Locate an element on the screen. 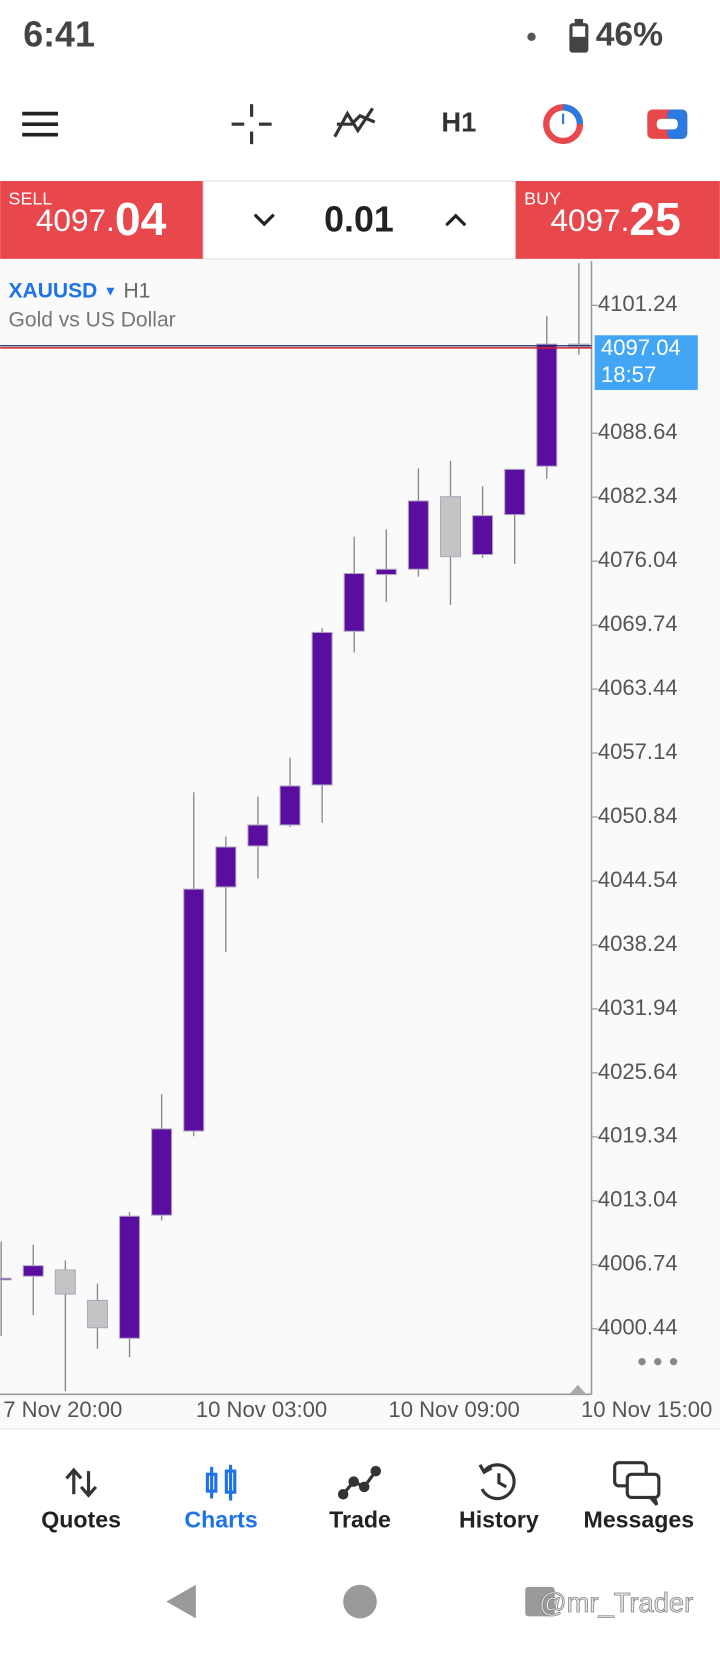  sell-label: SELL is located at coordinates (31, 199).